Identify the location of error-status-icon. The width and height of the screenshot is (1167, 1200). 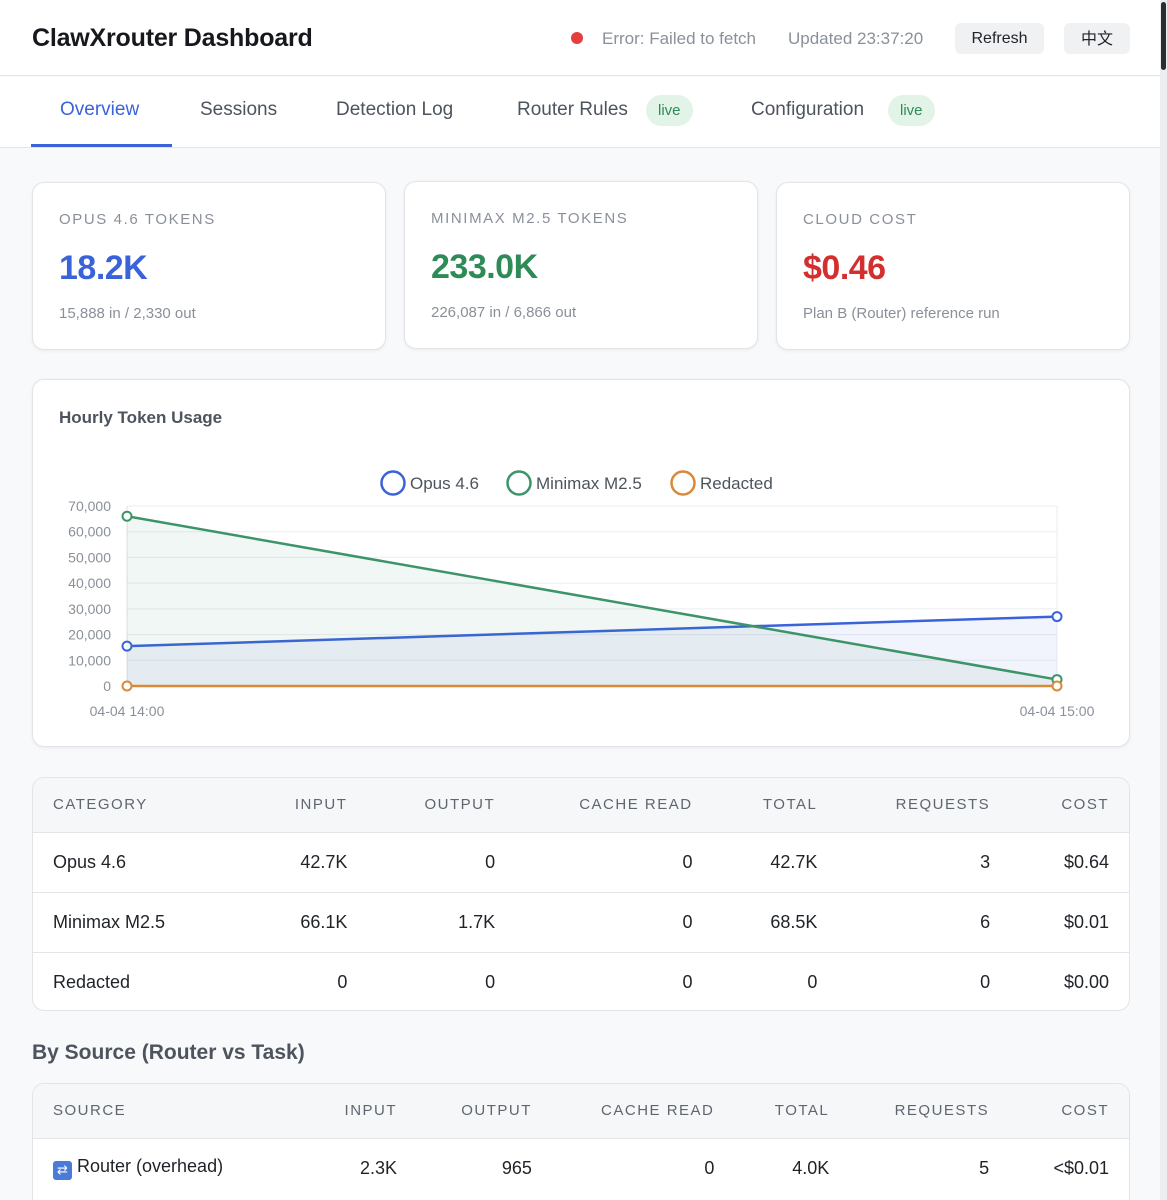
(577, 38).